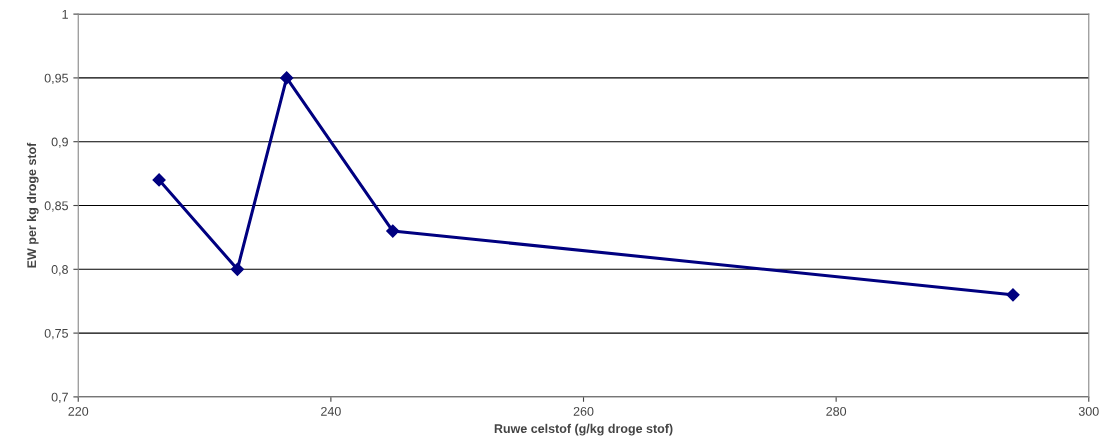 The width and height of the screenshot is (1102, 441). I want to click on y-tick-label: 1, so click(65, 14).